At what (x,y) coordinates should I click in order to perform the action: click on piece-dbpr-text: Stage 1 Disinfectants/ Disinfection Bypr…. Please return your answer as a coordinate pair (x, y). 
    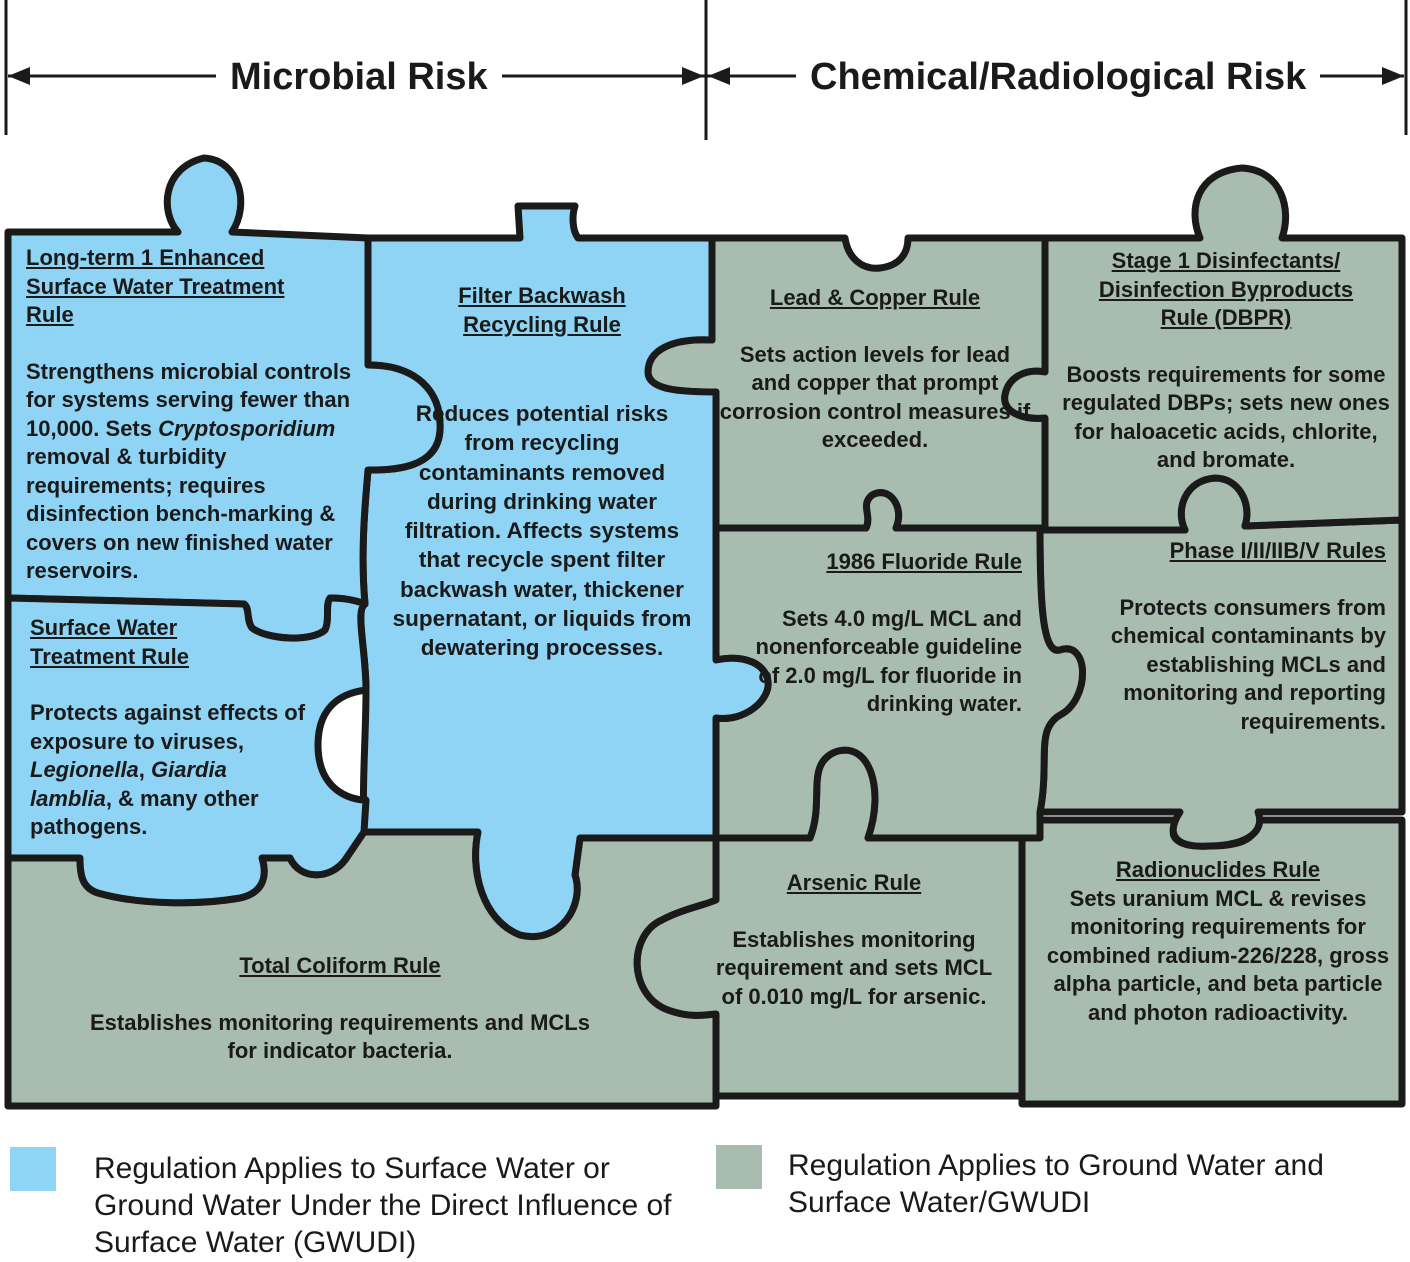
    Looking at the image, I should click on (1226, 361).